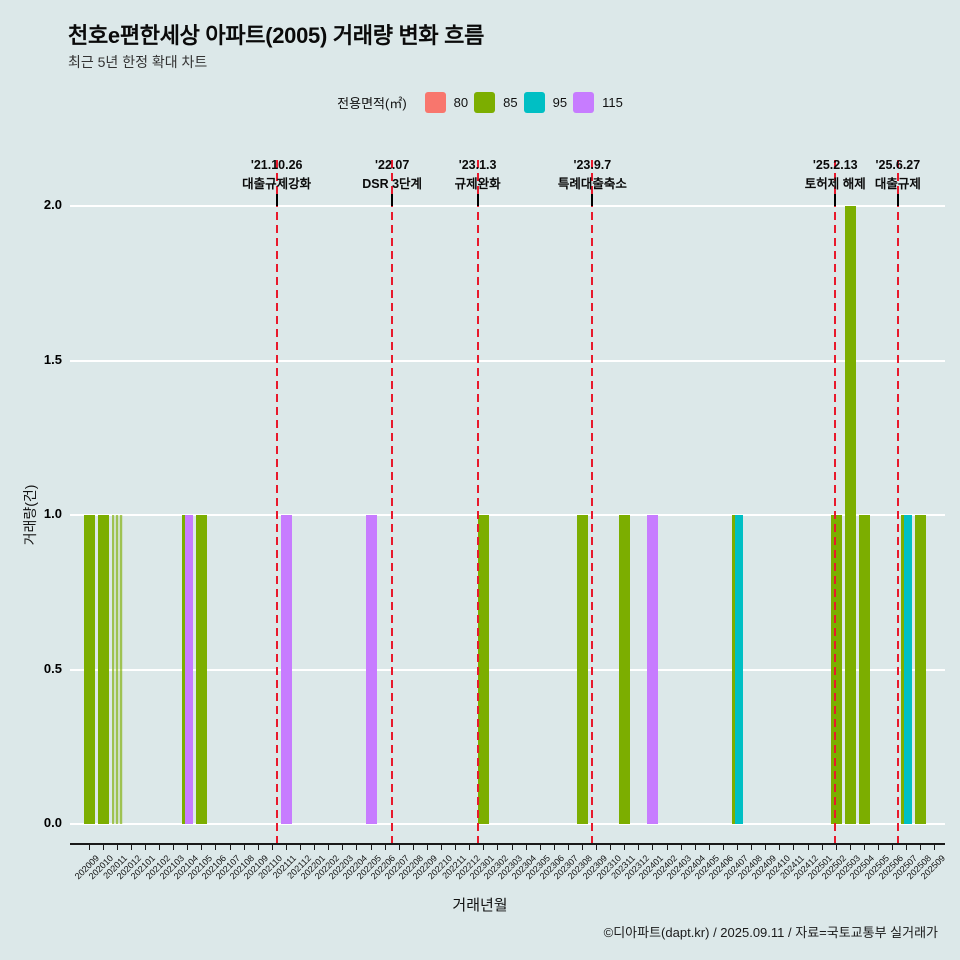 The width and height of the screenshot is (960, 960). Describe the element at coordinates (507, 669) in the screenshot. I see `gridline-y-0.5` at that location.